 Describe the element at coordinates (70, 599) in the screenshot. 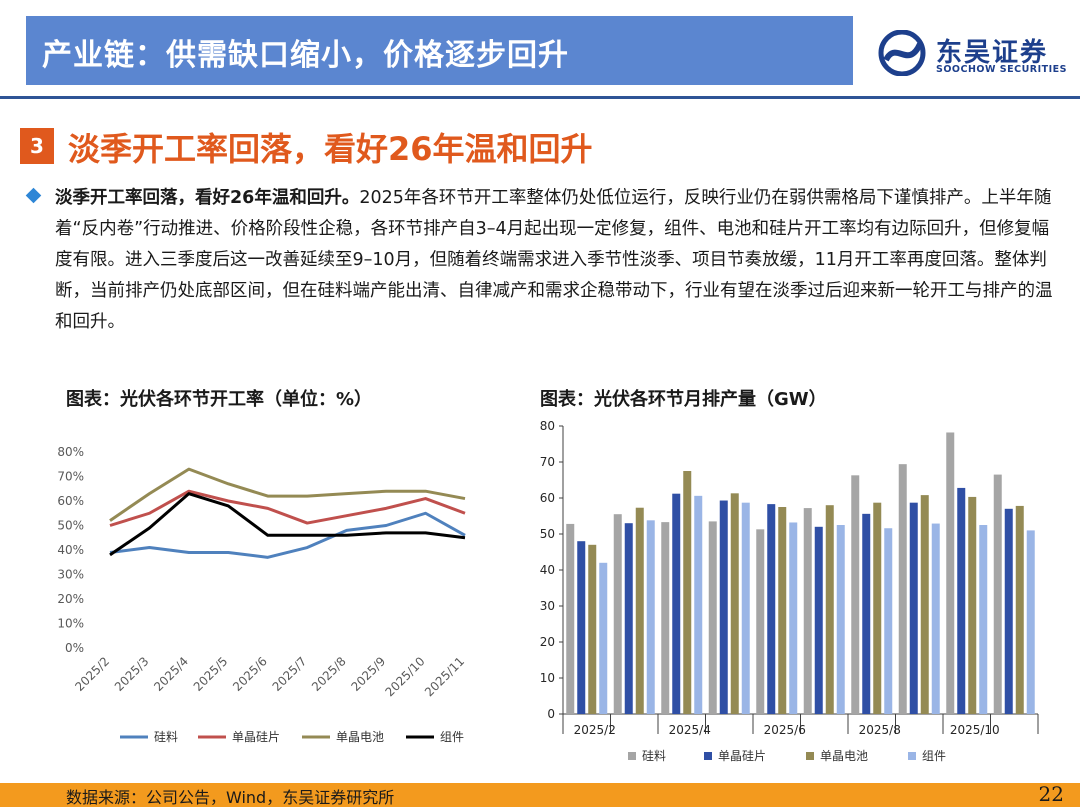

I see `y-tick-label: 20%` at that location.